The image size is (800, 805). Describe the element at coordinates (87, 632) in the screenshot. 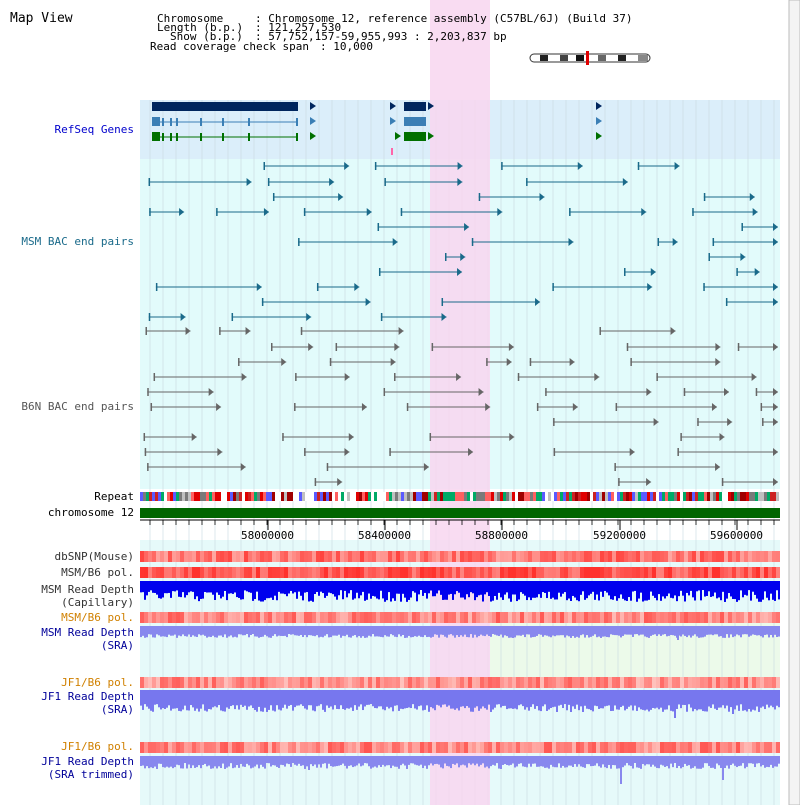

I see `track-label-msm-depth-sra: MSM Read Depth` at that location.